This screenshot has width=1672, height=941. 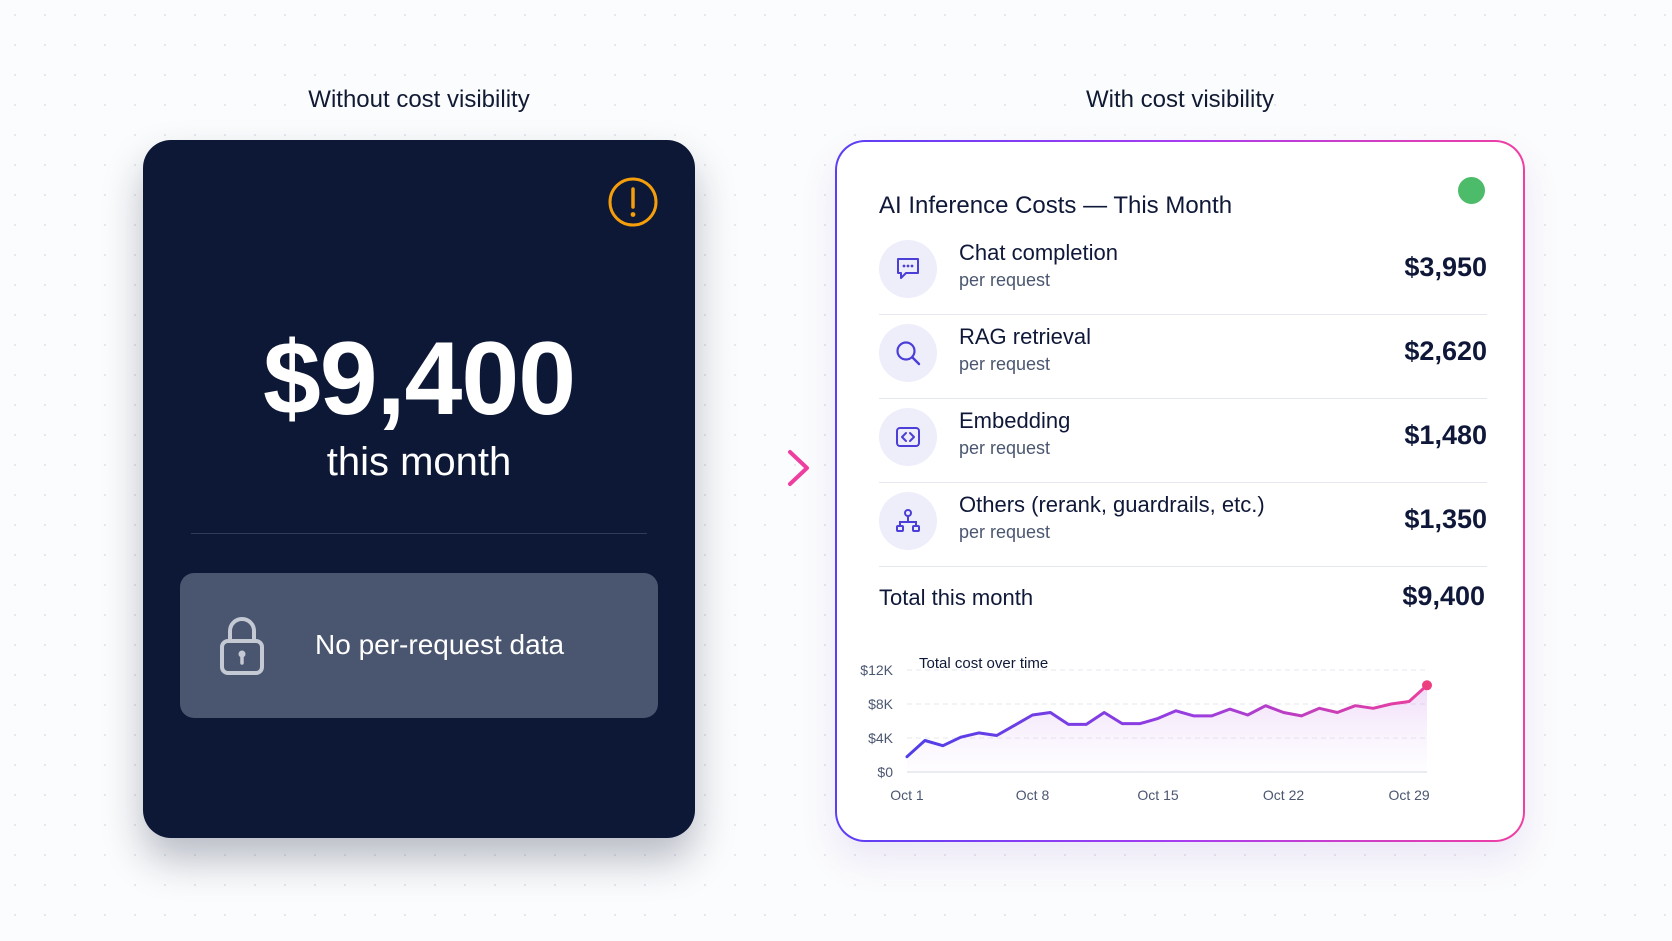 What do you see at coordinates (1157, 795) in the screenshot?
I see `chart-x-tick-label: Oct 15` at bounding box center [1157, 795].